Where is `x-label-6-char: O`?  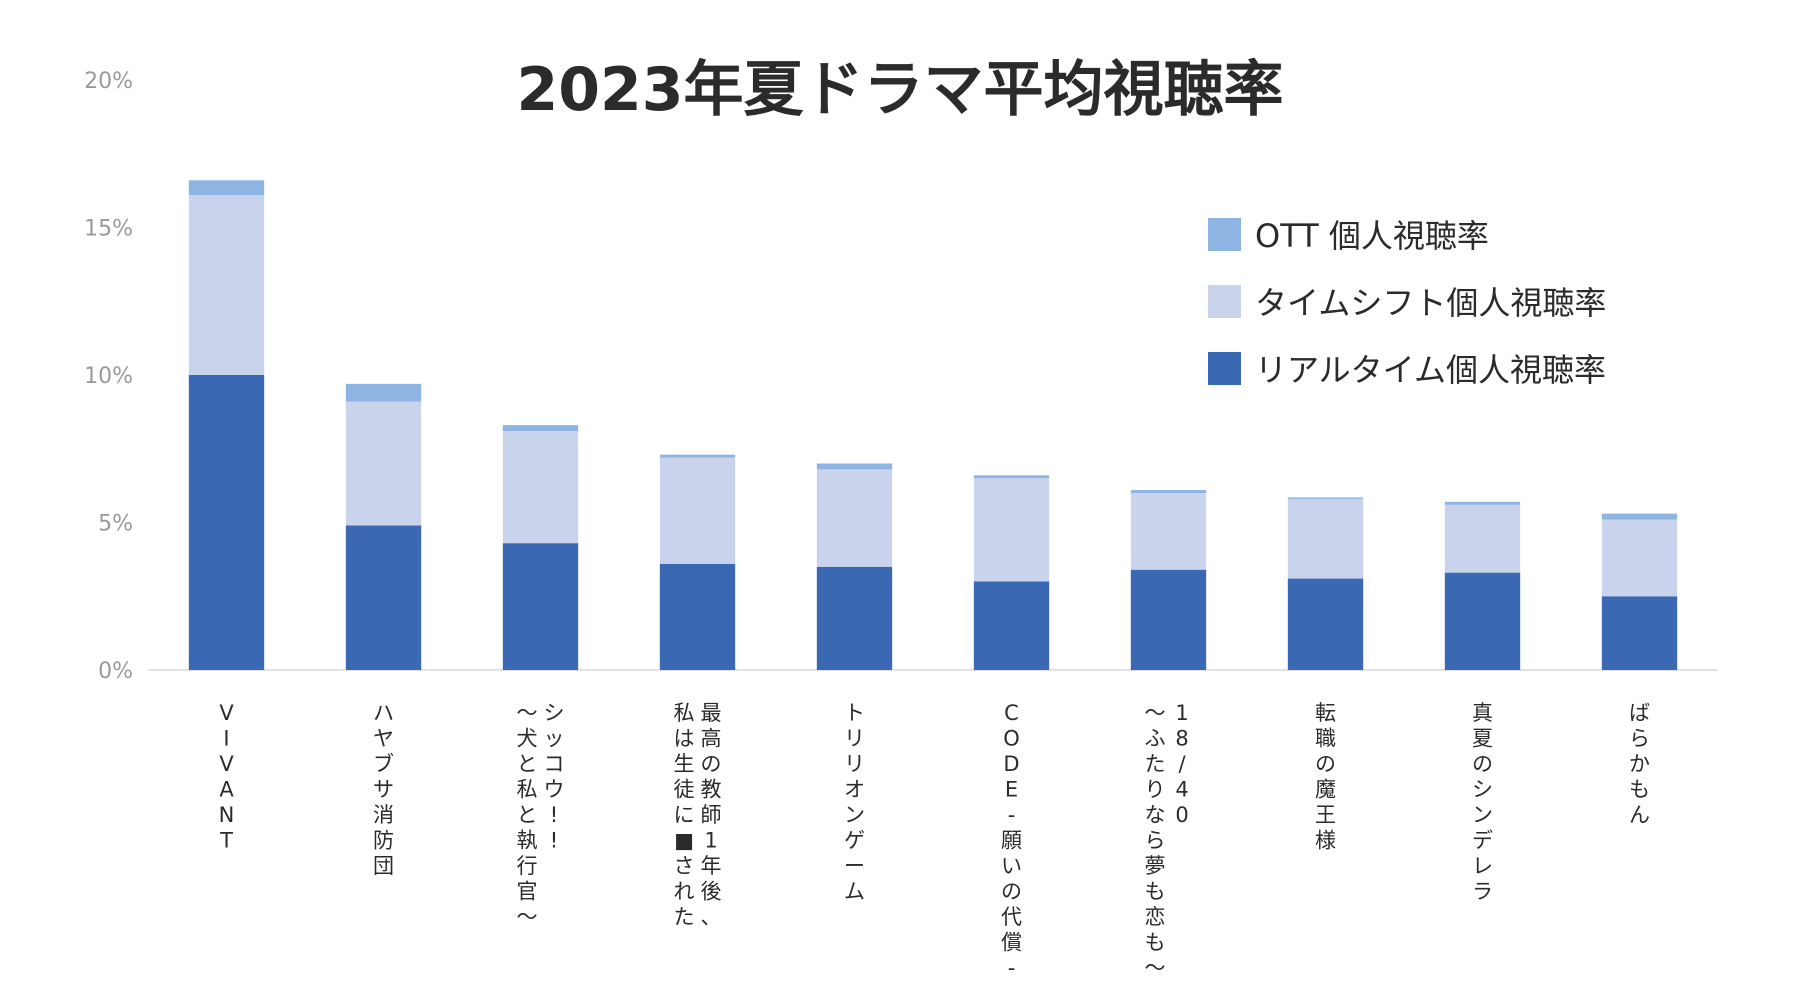
x-label-6-char: O is located at coordinates (1011, 739).